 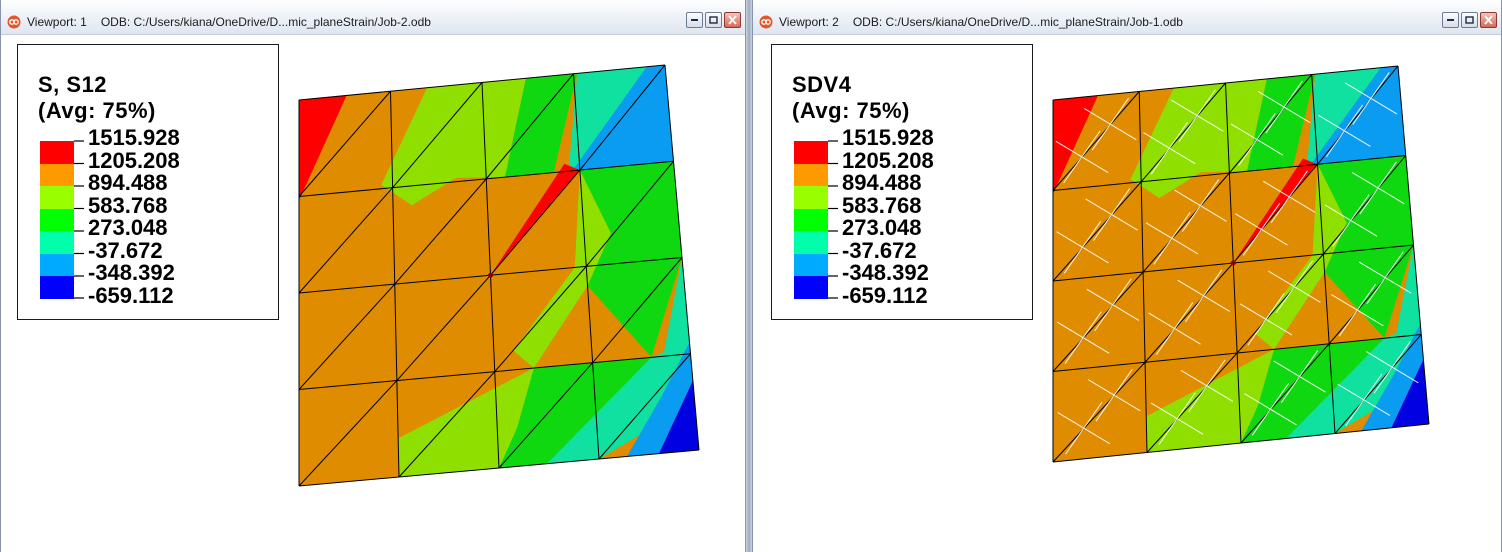 What do you see at coordinates (73, 84) in the screenshot?
I see `legend-variable: S, S12` at bounding box center [73, 84].